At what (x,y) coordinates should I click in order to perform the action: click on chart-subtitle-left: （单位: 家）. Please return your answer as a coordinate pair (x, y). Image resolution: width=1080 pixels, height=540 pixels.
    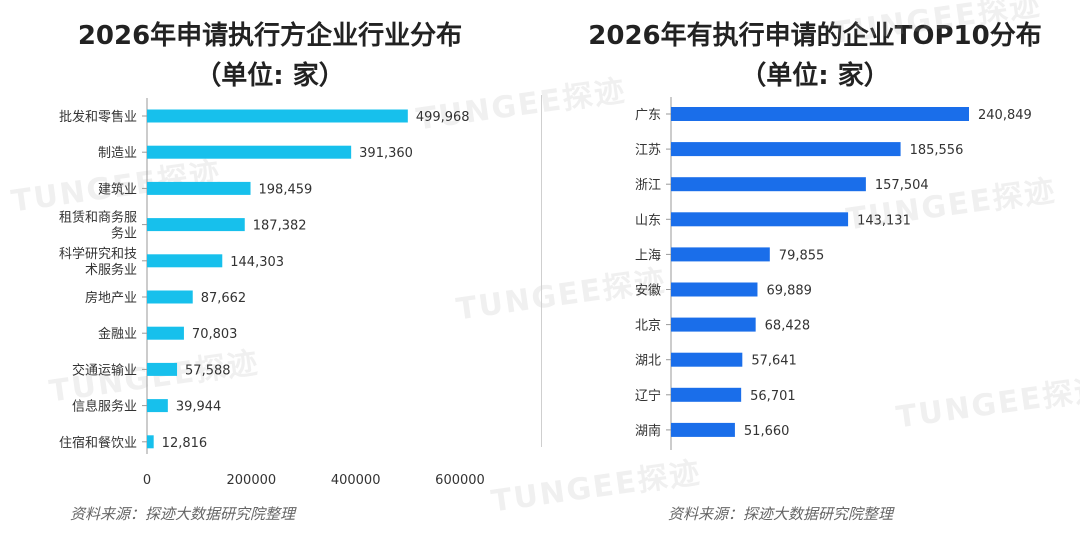
    Looking at the image, I should click on (270, 76).